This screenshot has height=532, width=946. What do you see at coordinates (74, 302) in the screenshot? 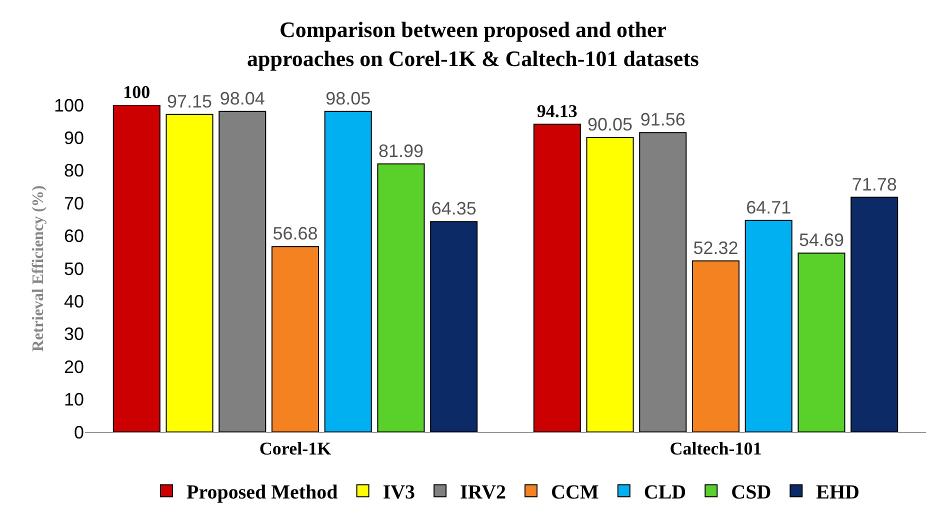
I see `y-tick-label: 40` at bounding box center [74, 302].